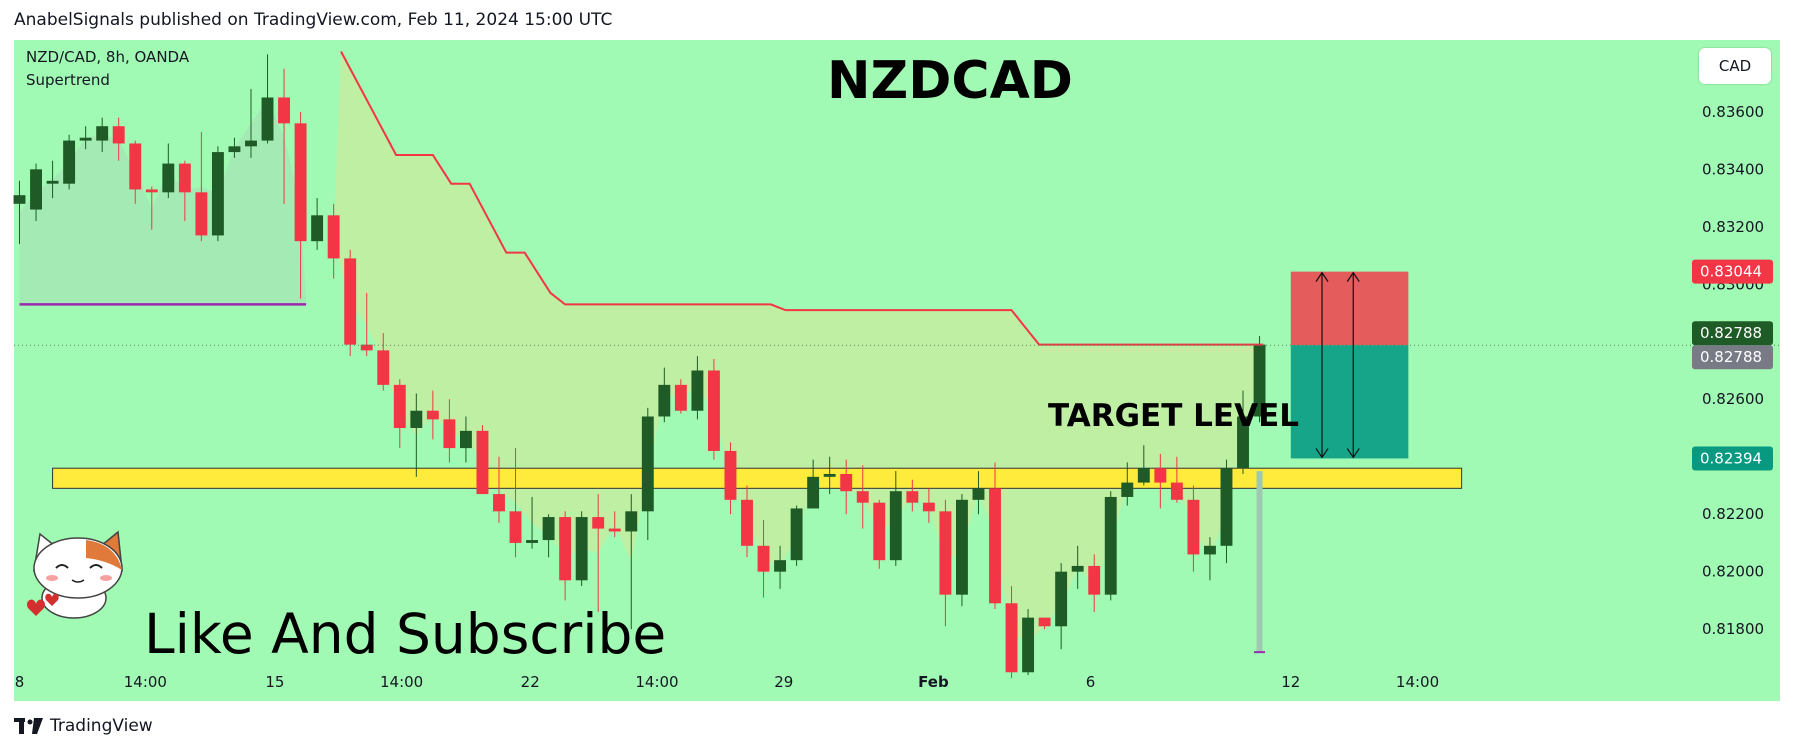 This screenshot has height=753, width=1793. I want to click on price-label: 0.82394, so click(1731, 458).